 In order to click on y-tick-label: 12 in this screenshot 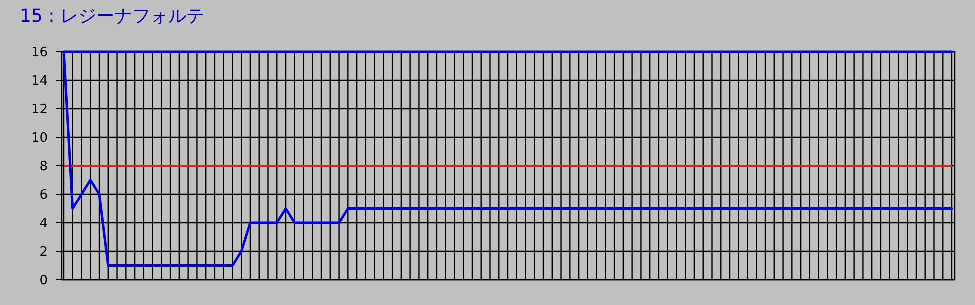, I will do `click(39, 110)`.